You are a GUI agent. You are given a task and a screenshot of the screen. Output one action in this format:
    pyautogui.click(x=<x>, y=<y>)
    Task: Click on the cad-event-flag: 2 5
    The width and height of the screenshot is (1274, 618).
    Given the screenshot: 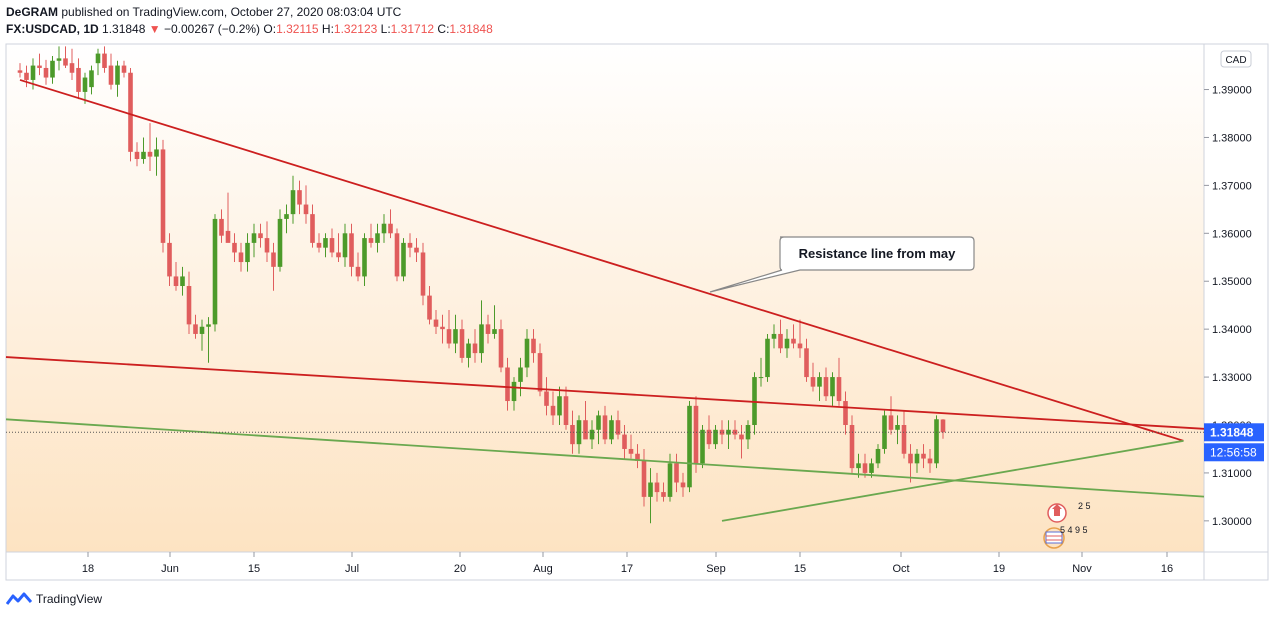 What is the action you would take?
    pyautogui.click(x=1069, y=512)
    